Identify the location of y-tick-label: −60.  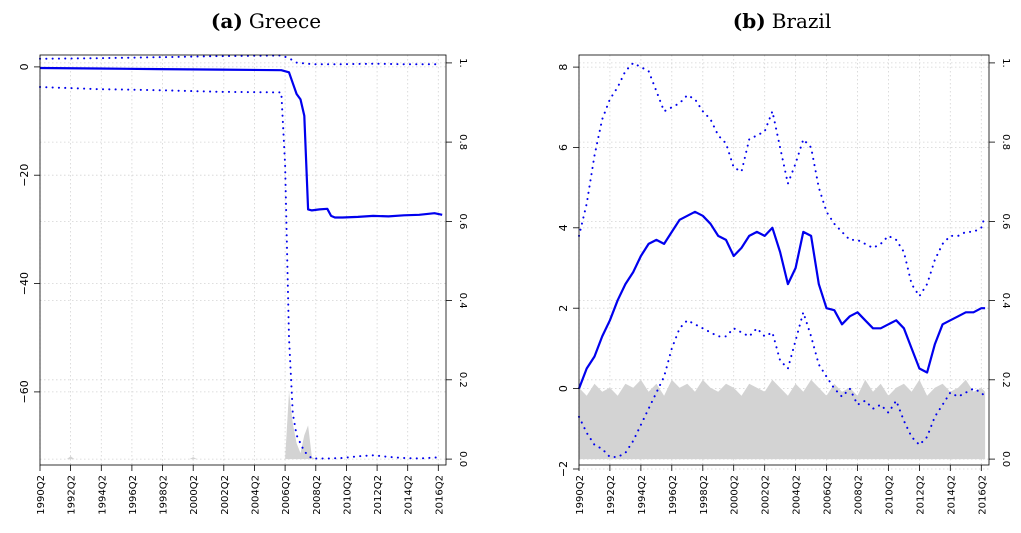
(24, 391).